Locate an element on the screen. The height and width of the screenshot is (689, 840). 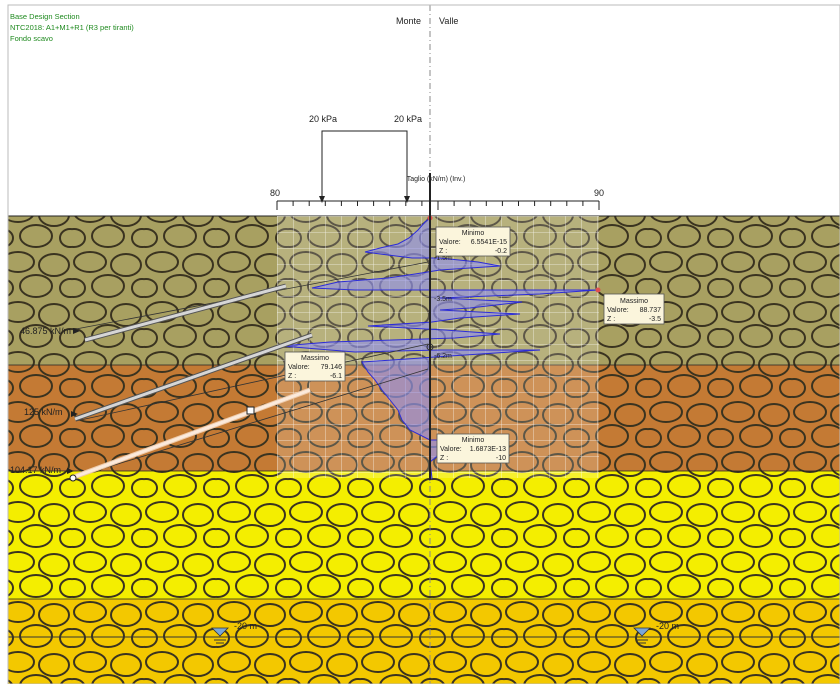
side-label-valle: Valle is located at coordinates (448, 21).